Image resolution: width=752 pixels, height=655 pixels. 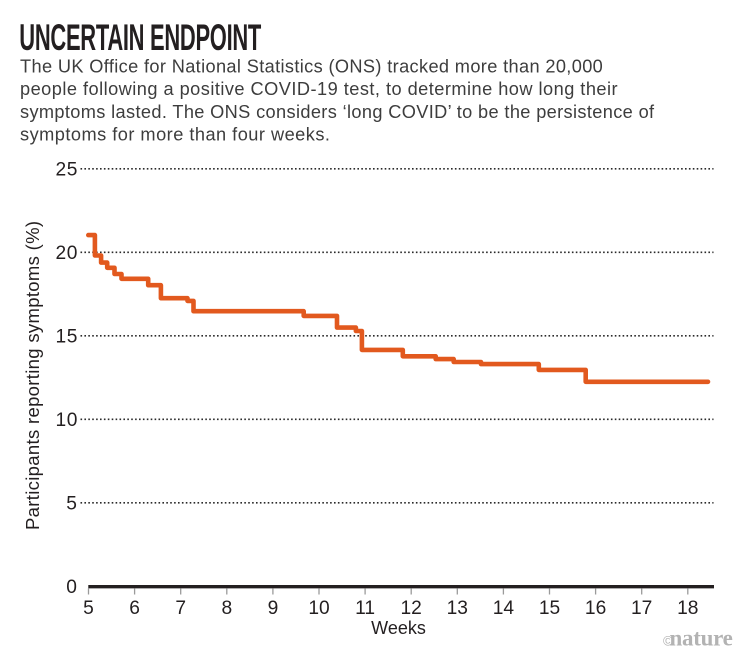 What do you see at coordinates (398, 628) in the screenshot?
I see `svg-text: Weeks` at bounding box center [398, 628].